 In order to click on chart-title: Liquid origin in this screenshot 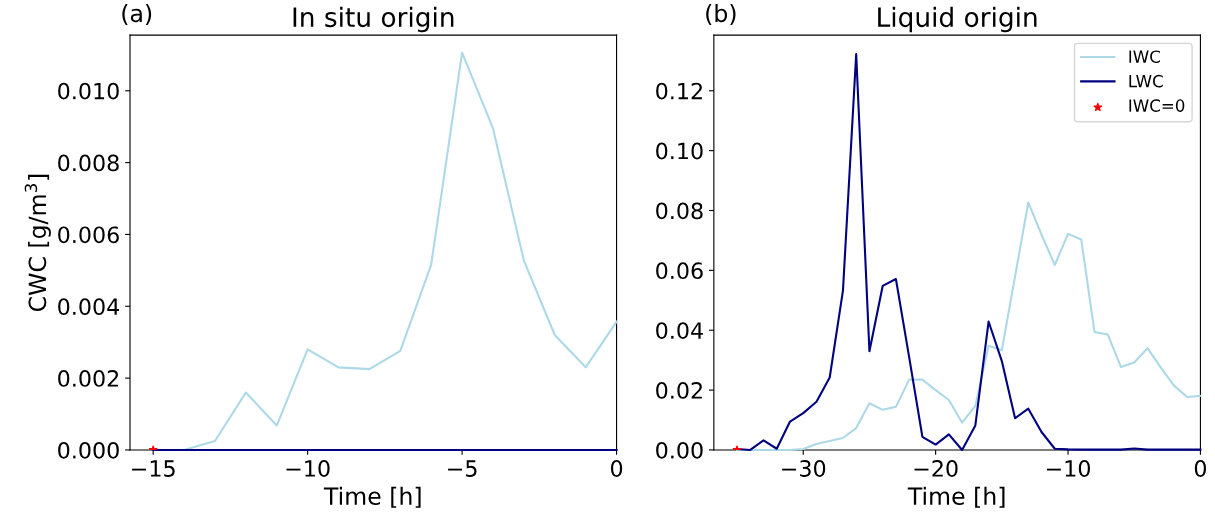, I will do `click(957, 19)`.